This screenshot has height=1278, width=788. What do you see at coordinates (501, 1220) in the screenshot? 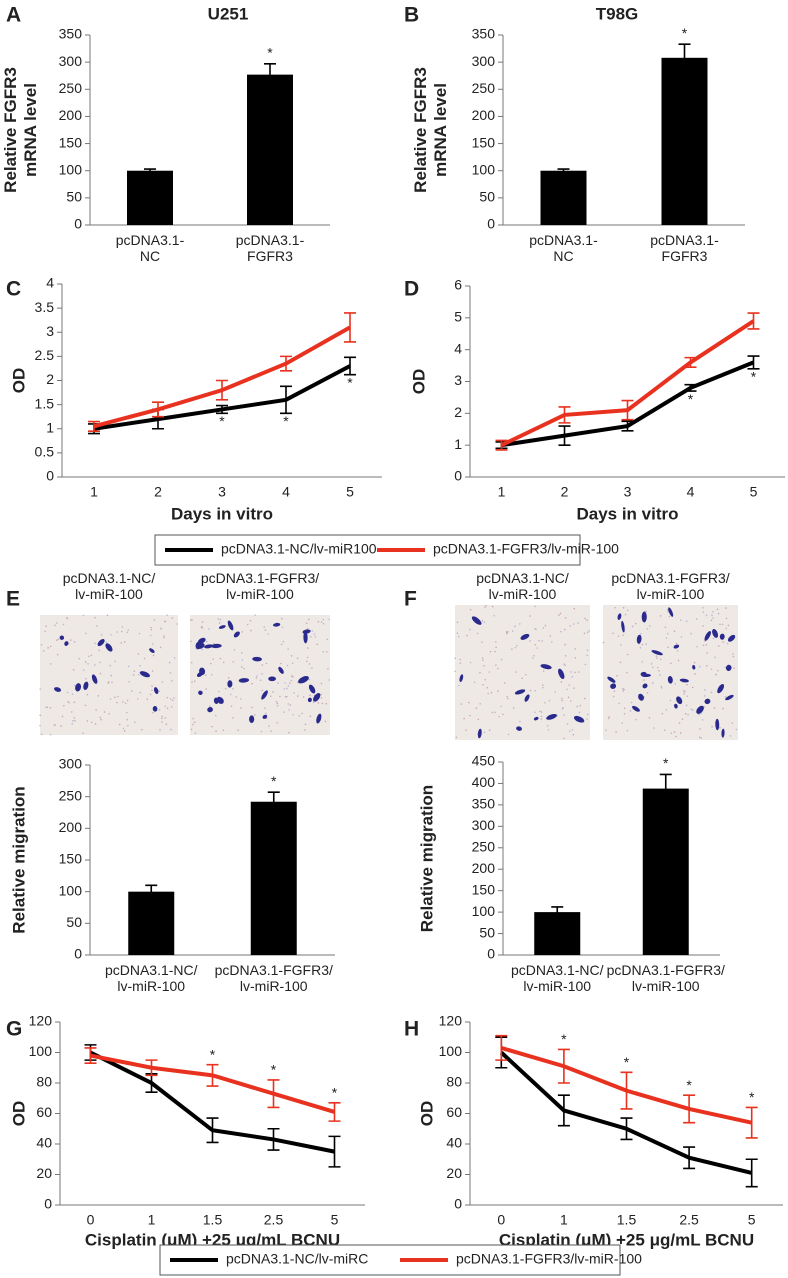
I see `x-tick-label: 0` at bounding box center [501, 1220].